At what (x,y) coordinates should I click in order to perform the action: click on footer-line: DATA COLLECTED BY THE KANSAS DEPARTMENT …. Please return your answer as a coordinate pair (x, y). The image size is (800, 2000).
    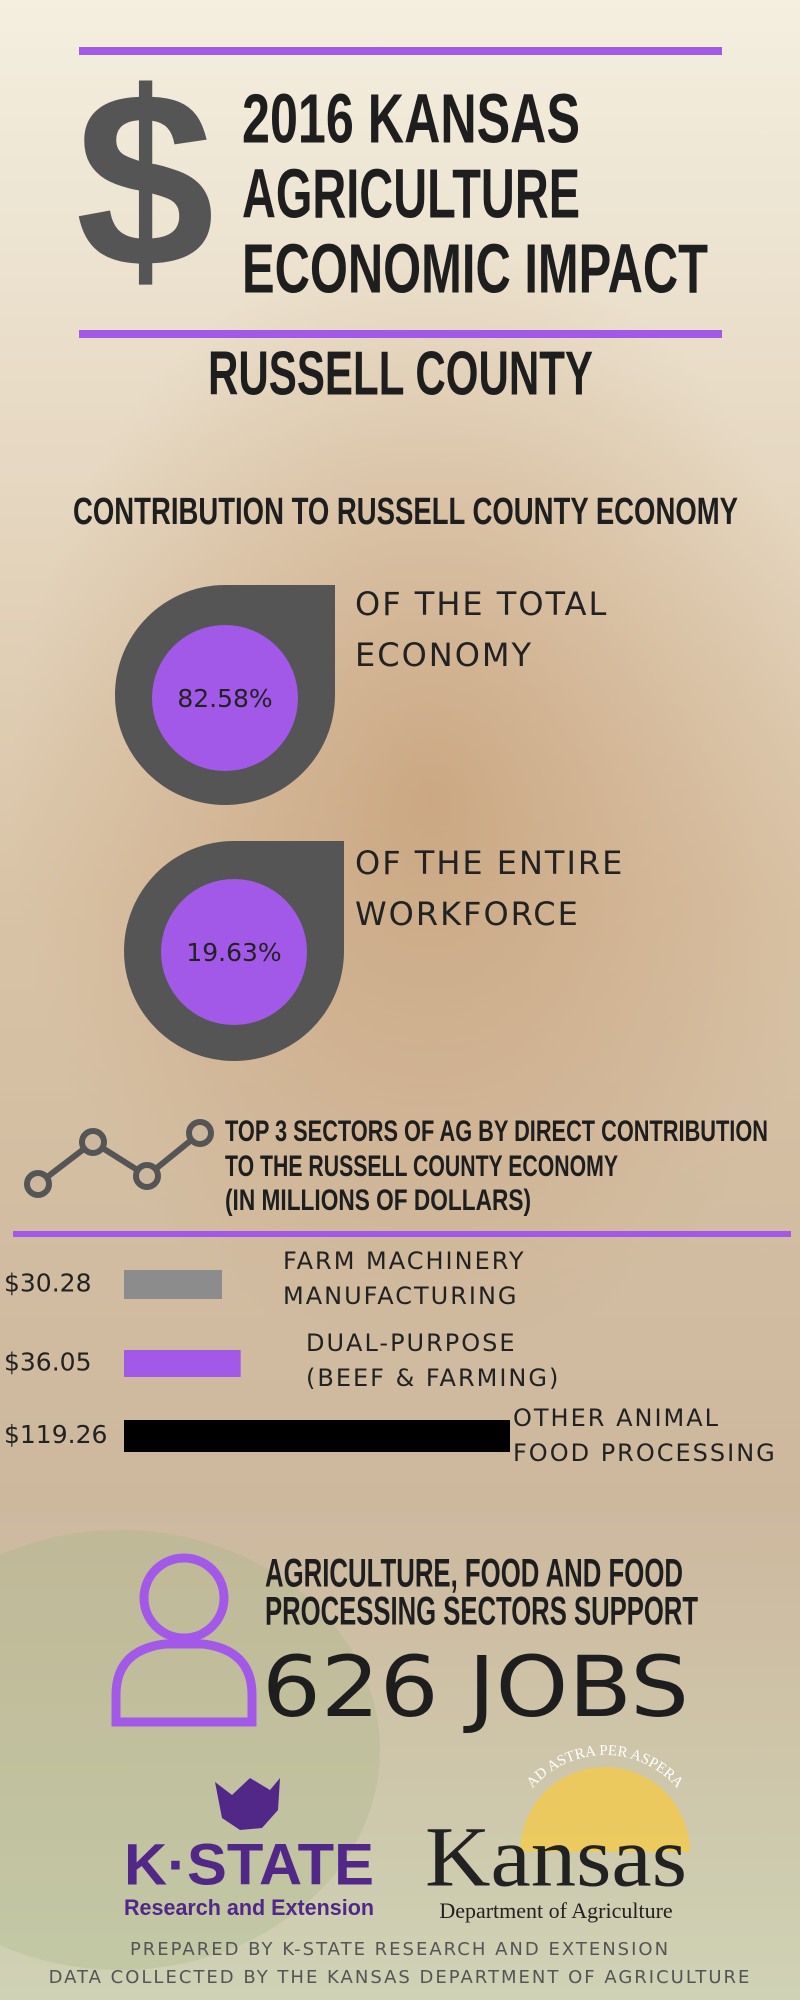
    Looking at the image, I should click on (400, 1977).